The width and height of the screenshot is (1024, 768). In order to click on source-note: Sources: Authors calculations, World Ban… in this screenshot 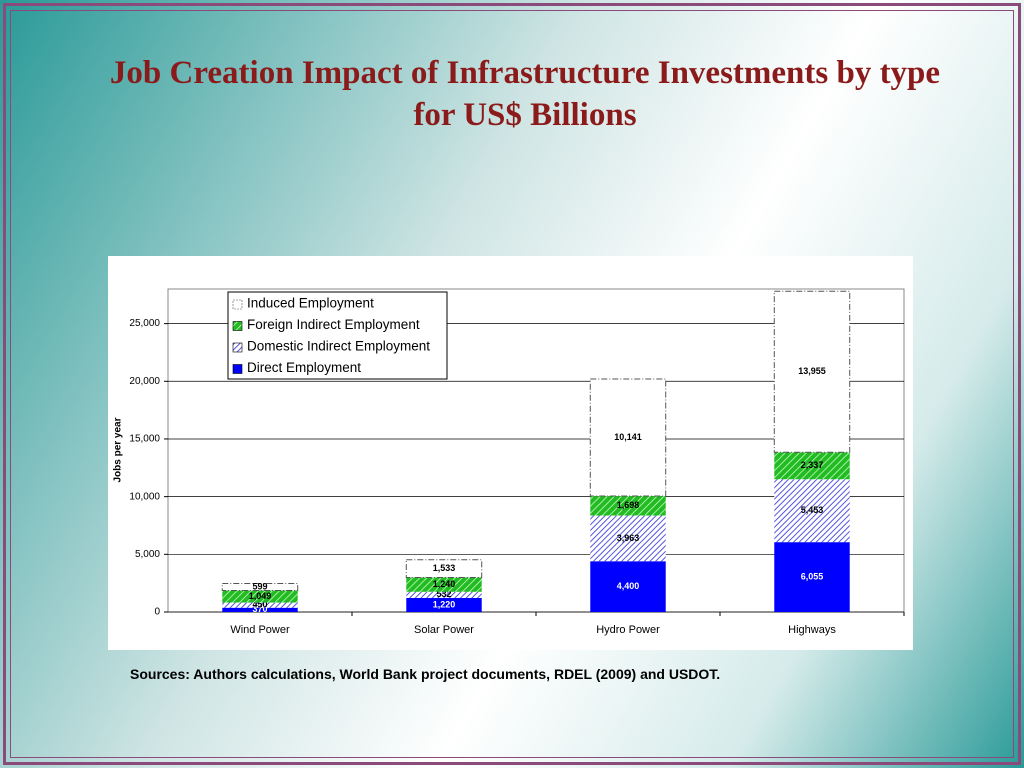, I will do `click(425, 674)`.